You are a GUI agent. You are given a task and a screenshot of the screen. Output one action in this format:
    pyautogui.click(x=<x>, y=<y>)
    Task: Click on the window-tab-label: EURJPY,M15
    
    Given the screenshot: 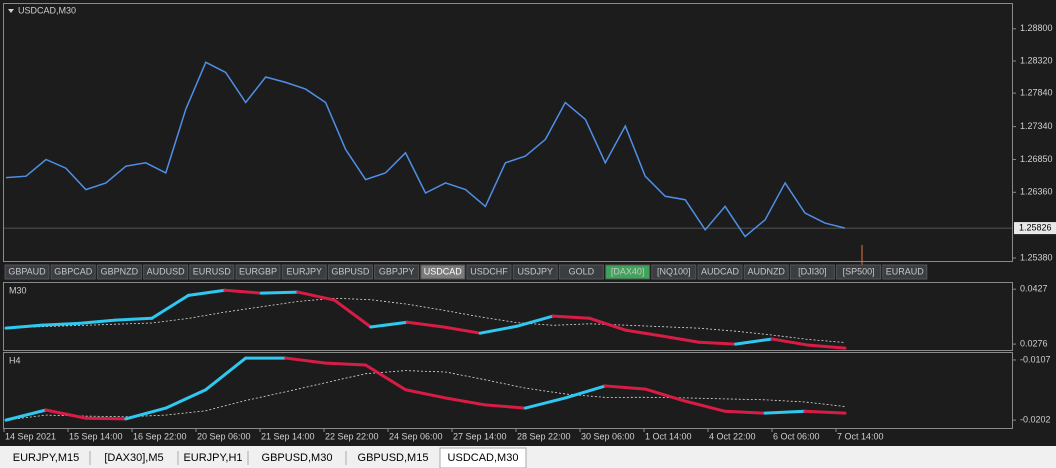 What is the action you would take?
    pyautogui.click(x=46, y=458)
    